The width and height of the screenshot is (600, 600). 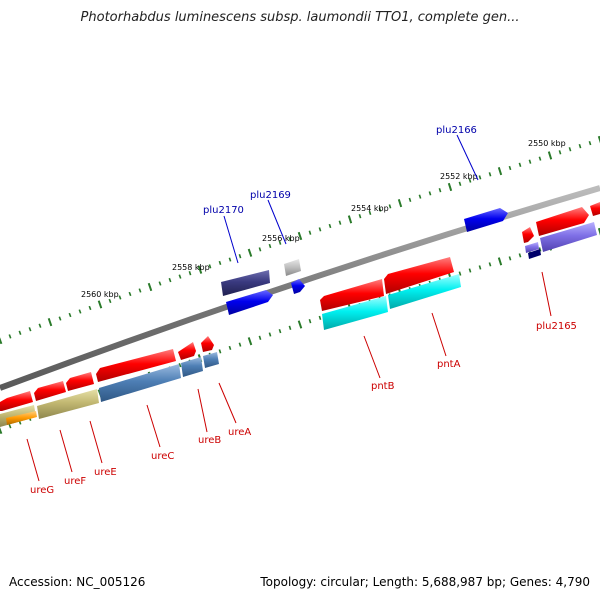 I want to click on gene-block-steel-ureB, so click(x=192, y=367).